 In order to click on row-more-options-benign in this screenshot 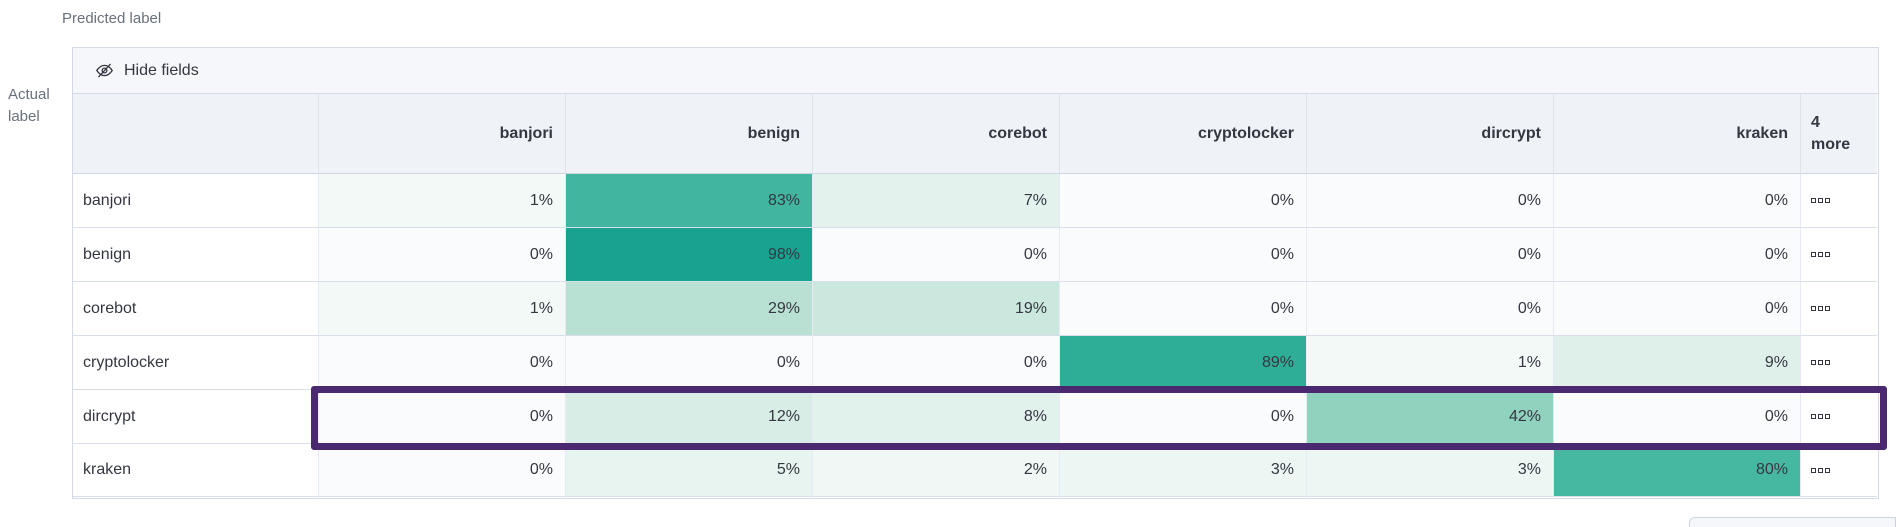, I will do `click(1839, 255)`.